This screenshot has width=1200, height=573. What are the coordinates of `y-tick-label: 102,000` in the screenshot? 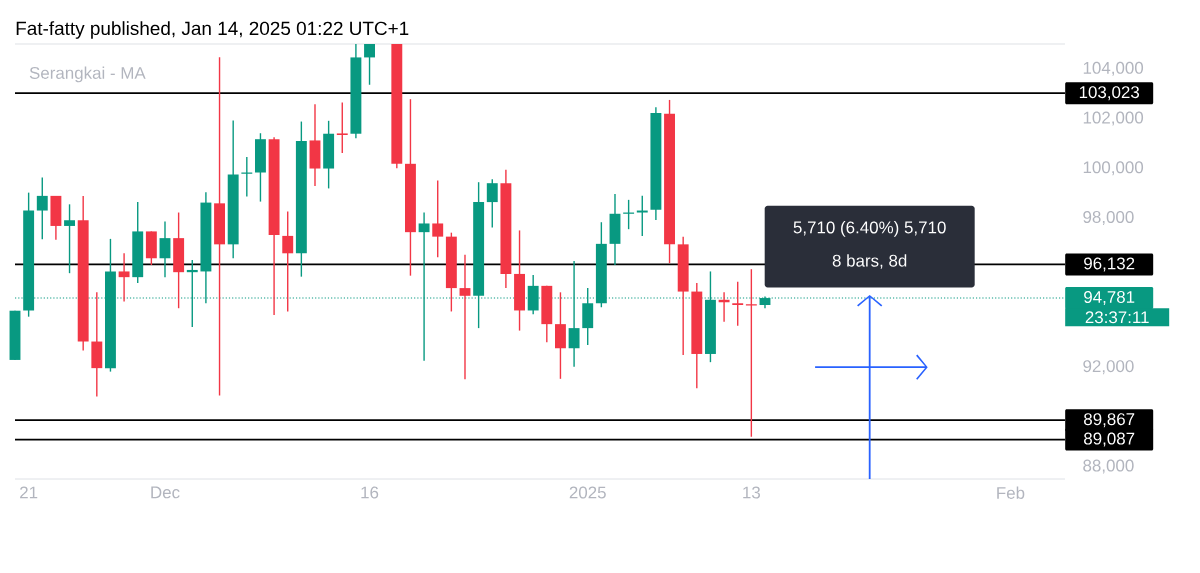 It's located at (1113, 118).